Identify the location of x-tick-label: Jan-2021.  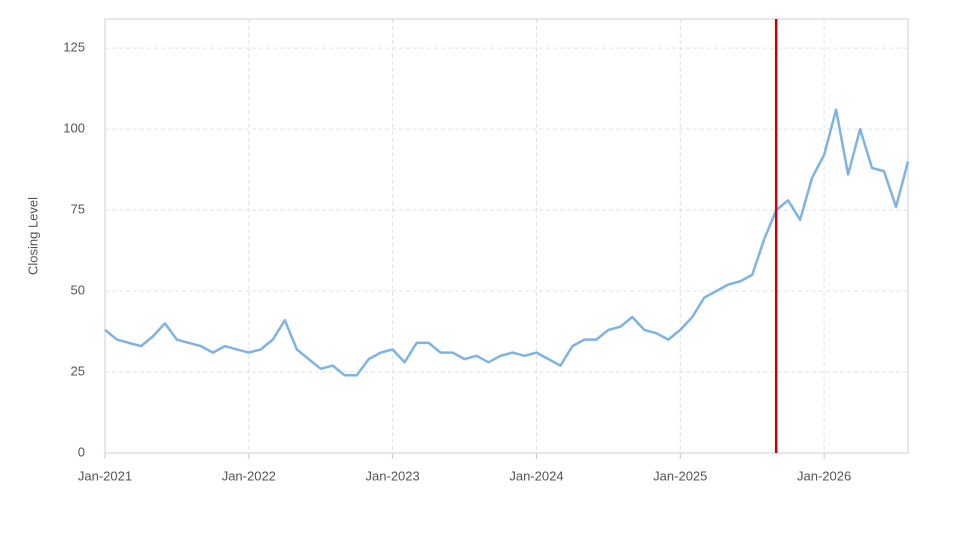
(105, 475).